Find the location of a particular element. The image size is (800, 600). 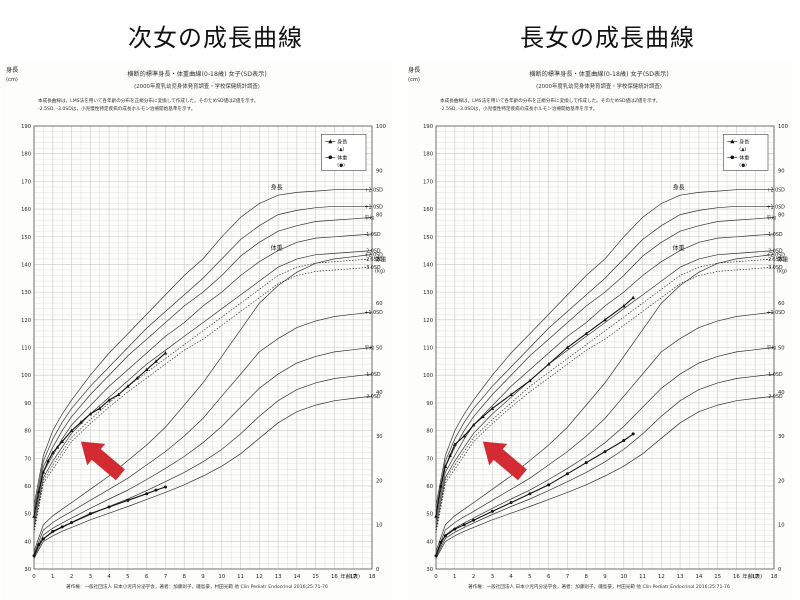

height-tick-label: 170 is located at coordinates (428, 182).